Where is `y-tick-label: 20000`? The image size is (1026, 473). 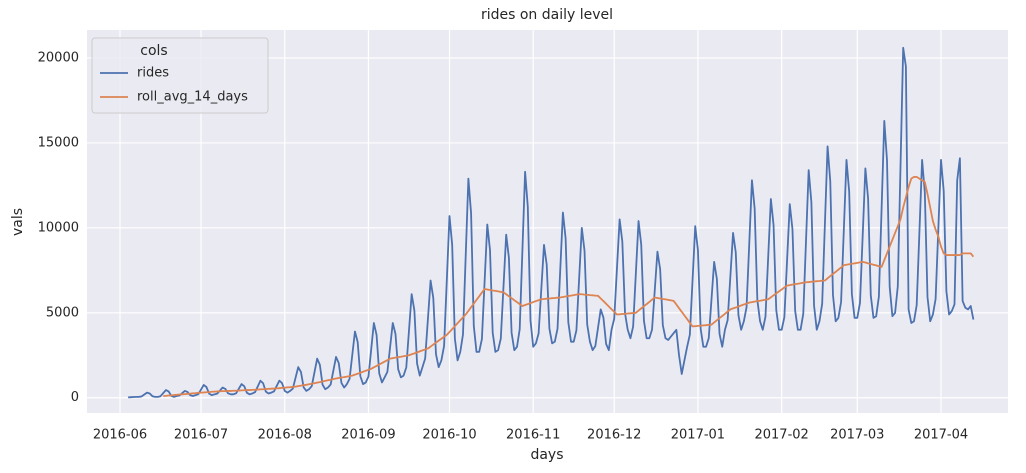 y-tick-label: 20000 is located at coordinates (58, 58).